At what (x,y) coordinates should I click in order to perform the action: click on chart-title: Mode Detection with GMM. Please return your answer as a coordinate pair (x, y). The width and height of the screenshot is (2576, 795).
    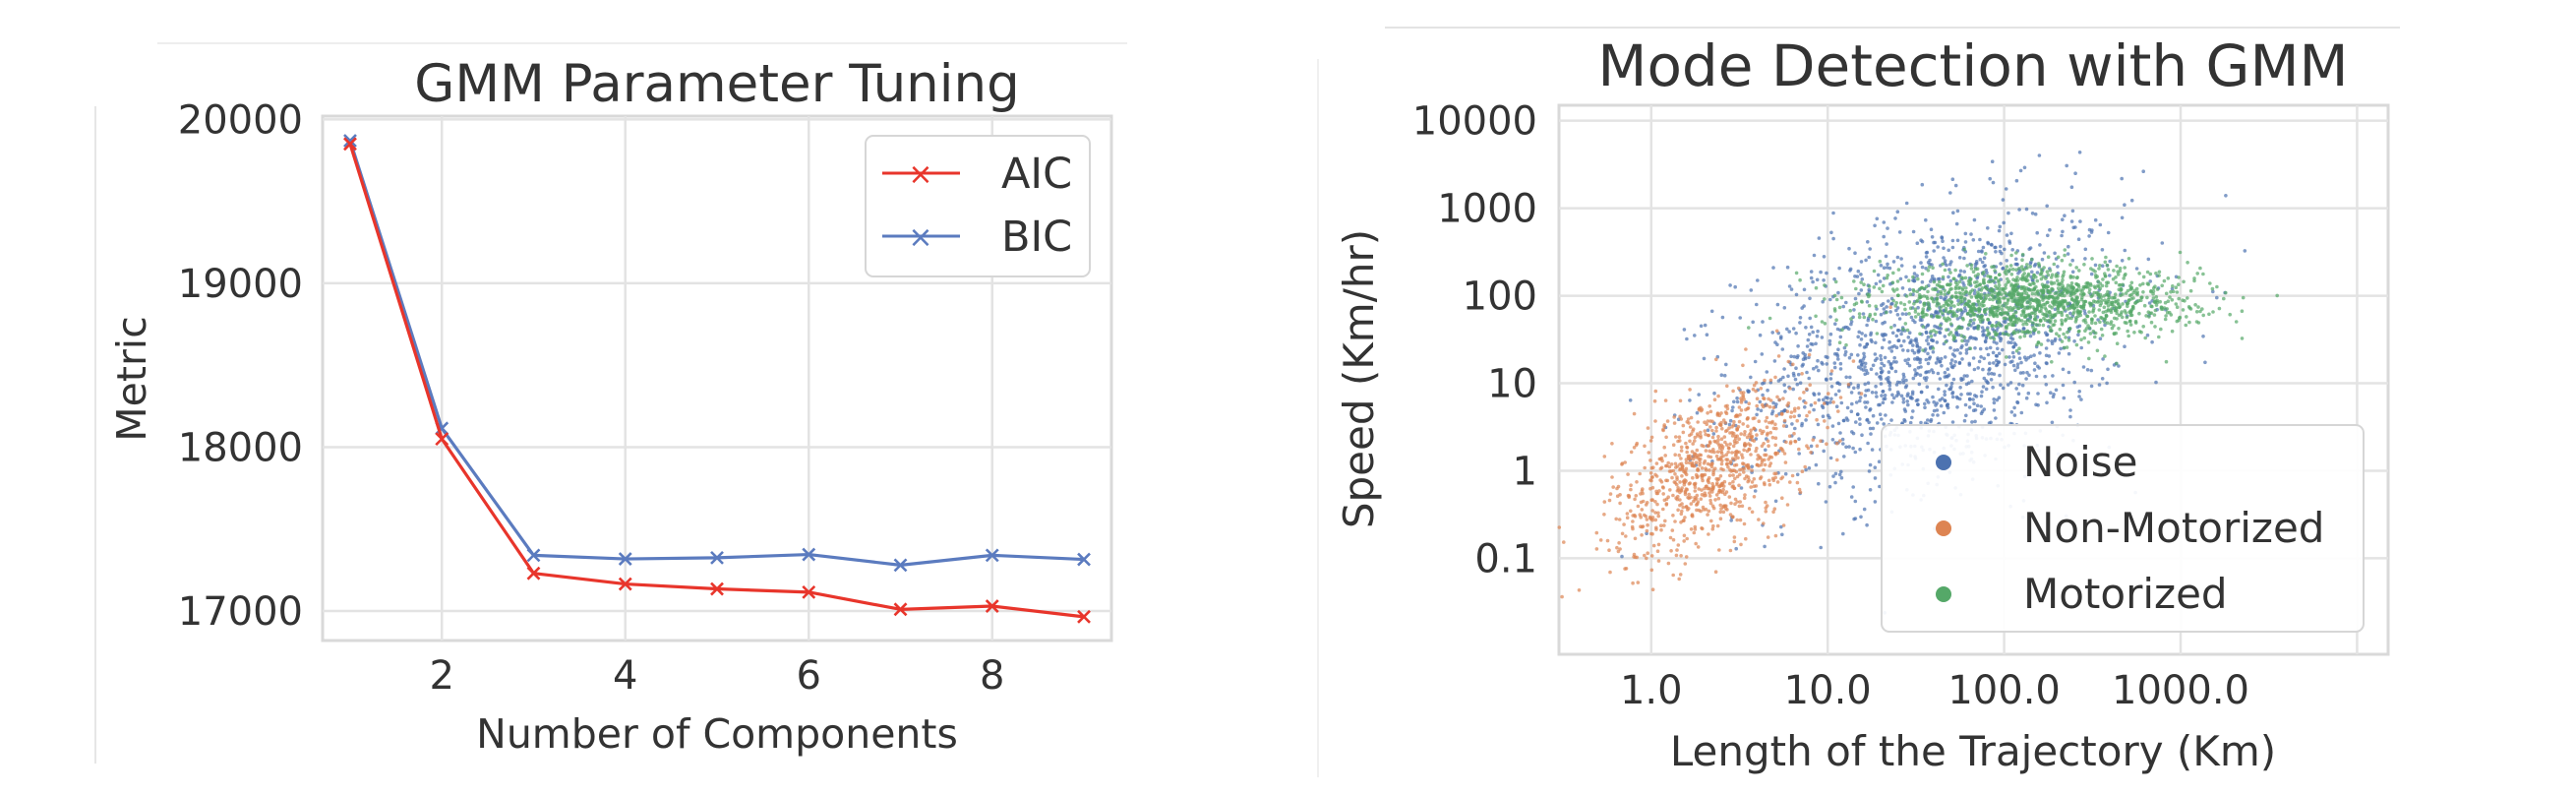
    Looking at the image, I should click on (1973, 65).